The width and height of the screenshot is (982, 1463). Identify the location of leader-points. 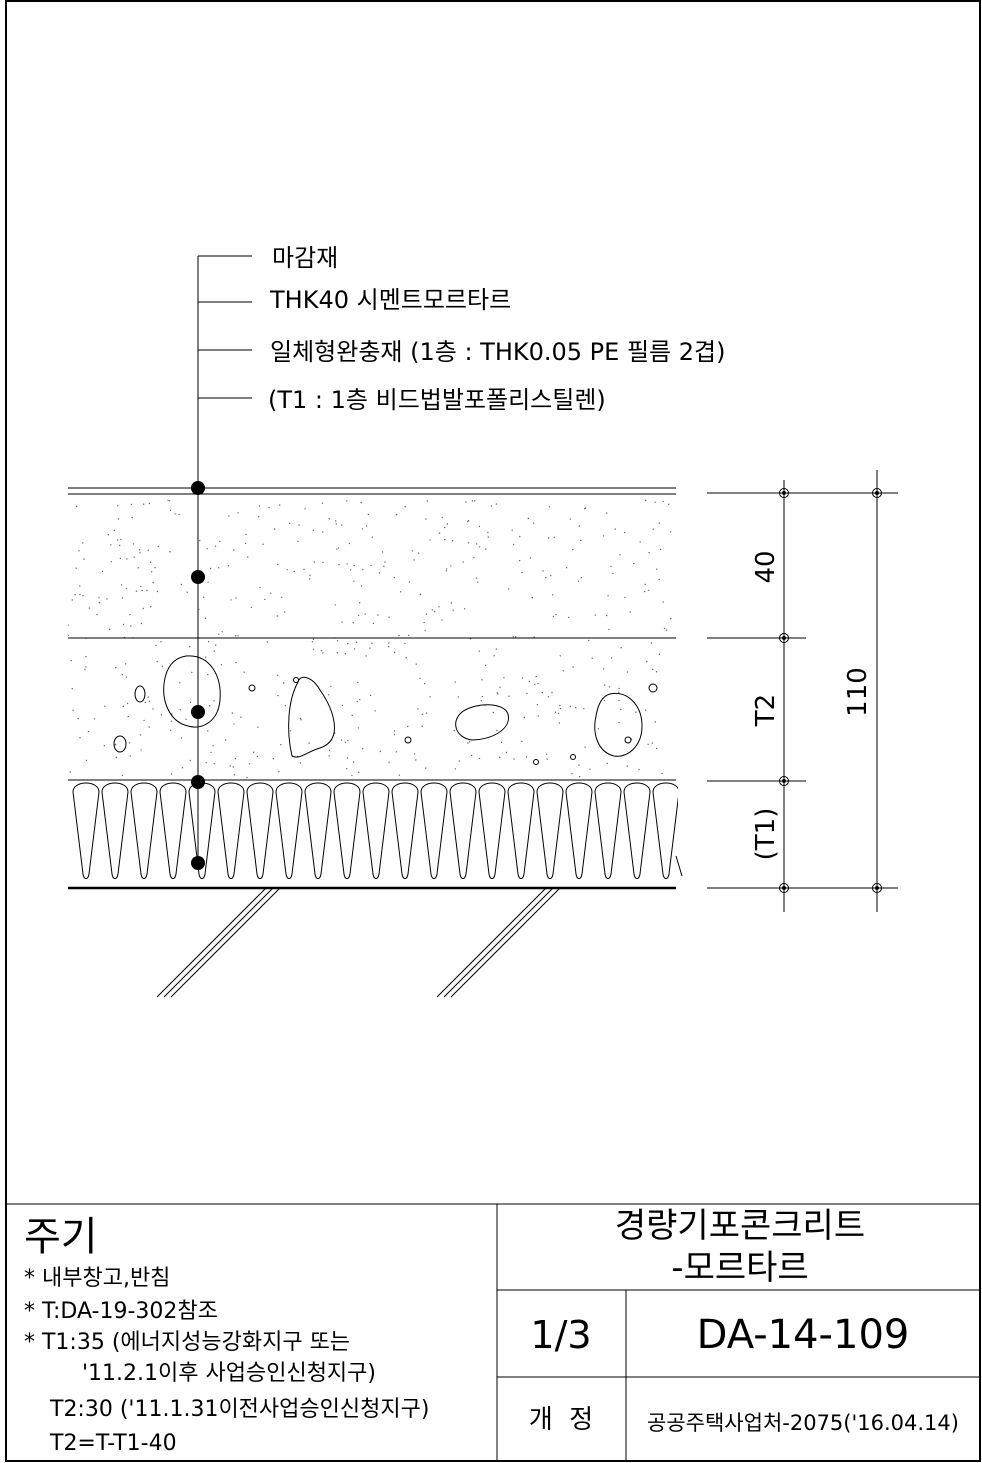
(198, 675).